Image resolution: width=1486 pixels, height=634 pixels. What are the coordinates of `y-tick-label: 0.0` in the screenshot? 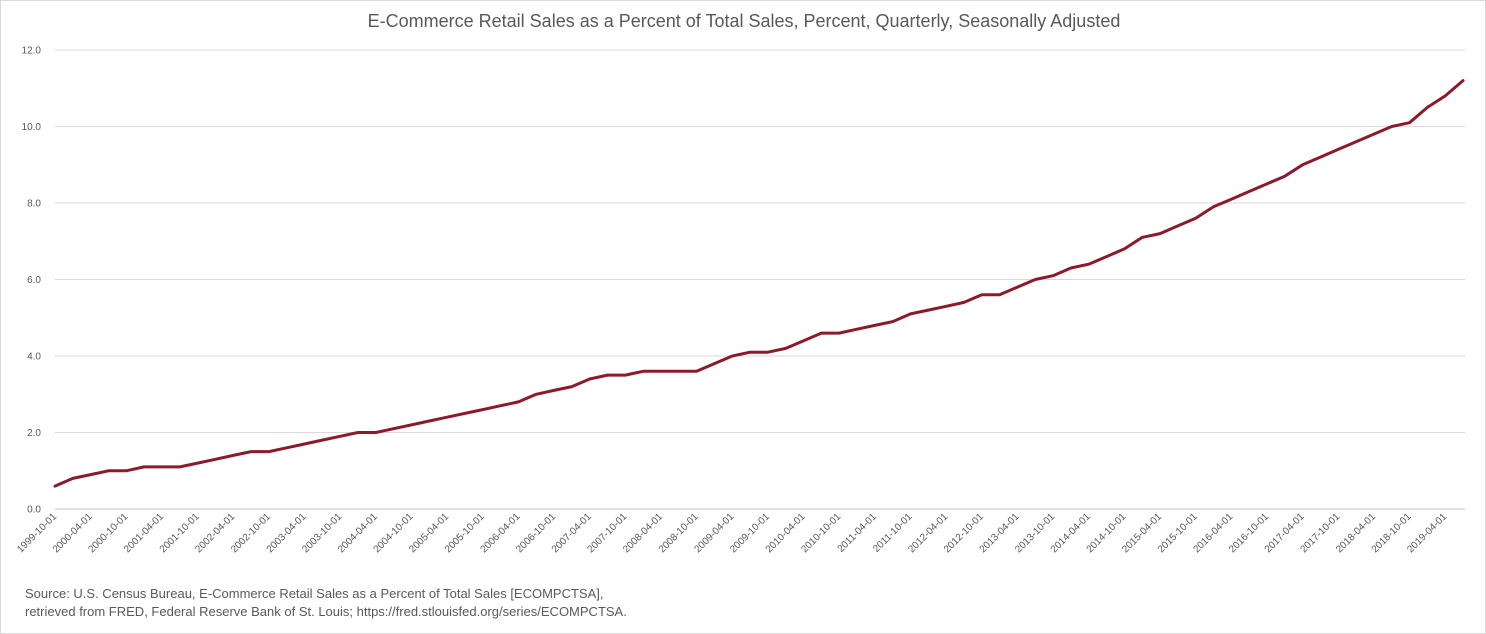 It's located at (34, 510).